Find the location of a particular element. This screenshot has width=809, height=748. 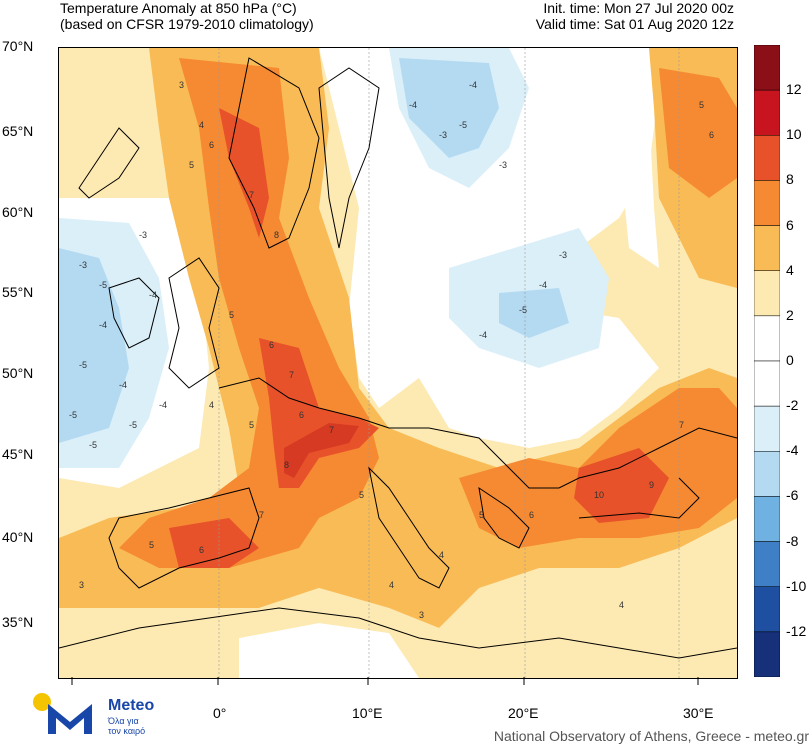

lon-label: 30°E is located at coordinates (698, 713).